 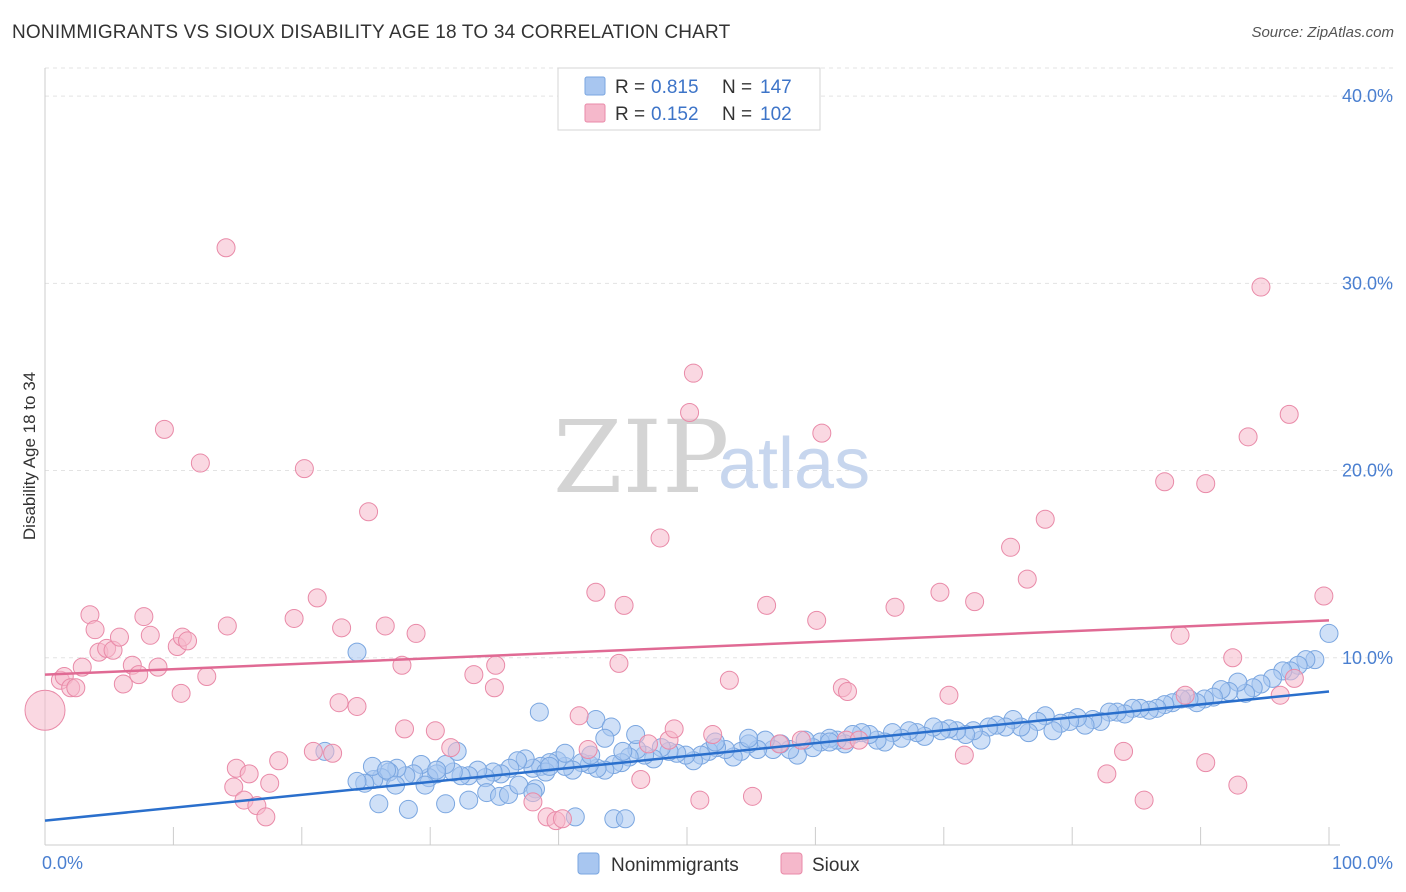 I want to click on legend-r-value-2: 0.152, so click(x=675, y=114).